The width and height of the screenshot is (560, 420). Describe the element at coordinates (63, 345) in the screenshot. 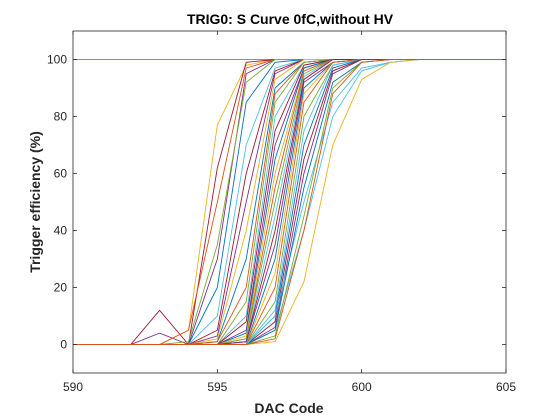

I see `y-tick-label-1: 0` at that location.